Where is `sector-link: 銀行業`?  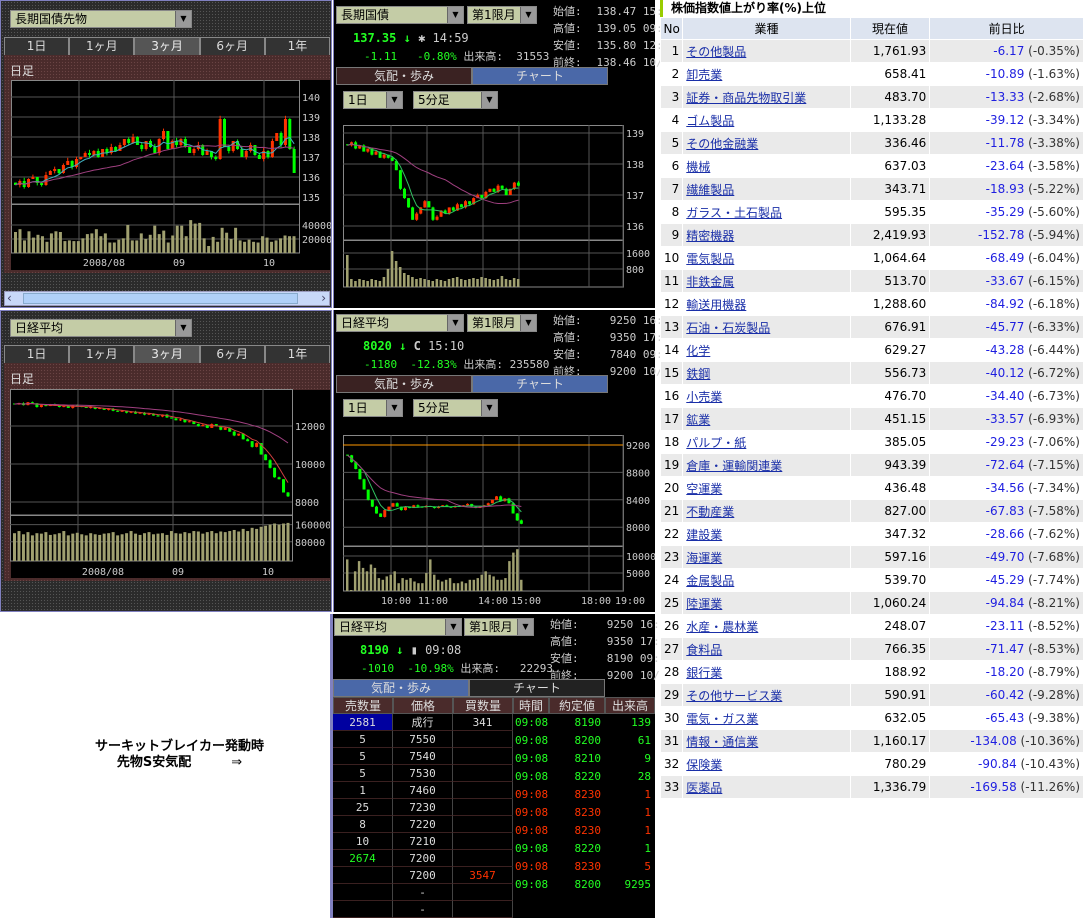 sector-link: 銀行業 is located at coordinates (704, 672).